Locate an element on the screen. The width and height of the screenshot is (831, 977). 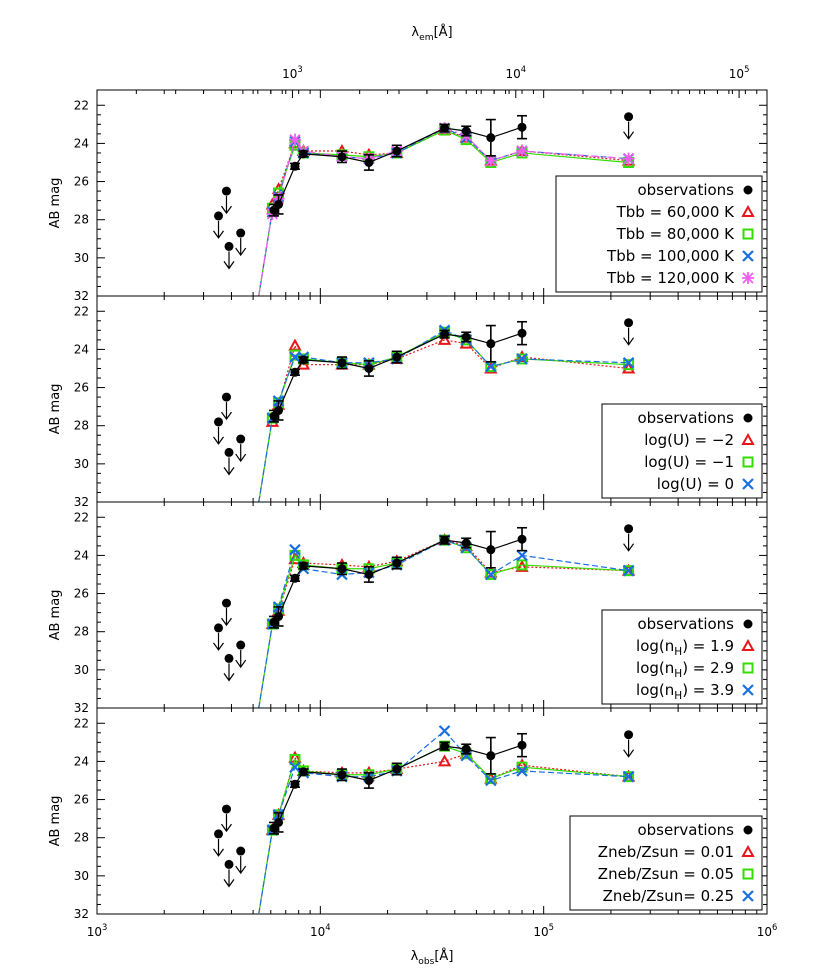
legend-entry: Zneb/Zsun = 0.01 is located at coordinates (676, 852).